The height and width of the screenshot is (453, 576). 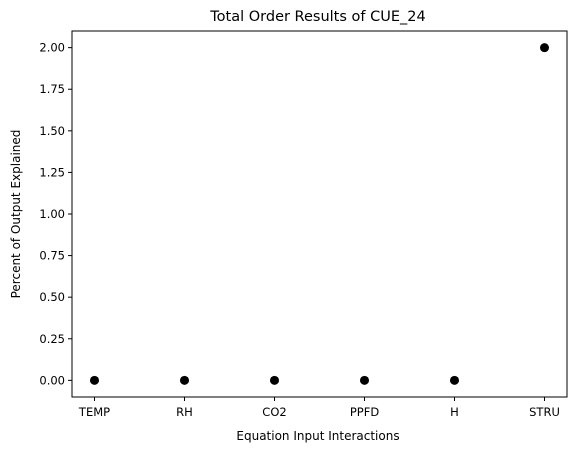 I want to click on x-axis: TEMP RH CO2 PPFD H STRU, so click(x=319, y=408).